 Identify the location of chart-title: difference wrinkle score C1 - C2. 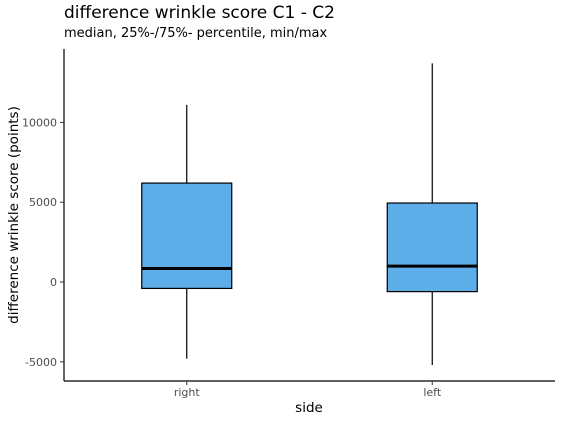
(199, 13).